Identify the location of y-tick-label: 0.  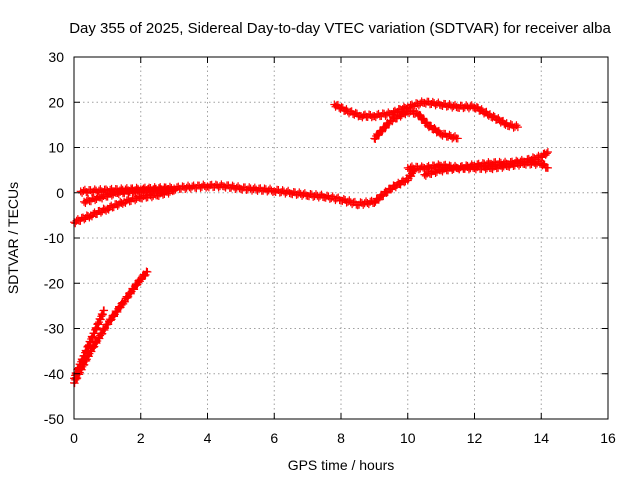
(60, 193).